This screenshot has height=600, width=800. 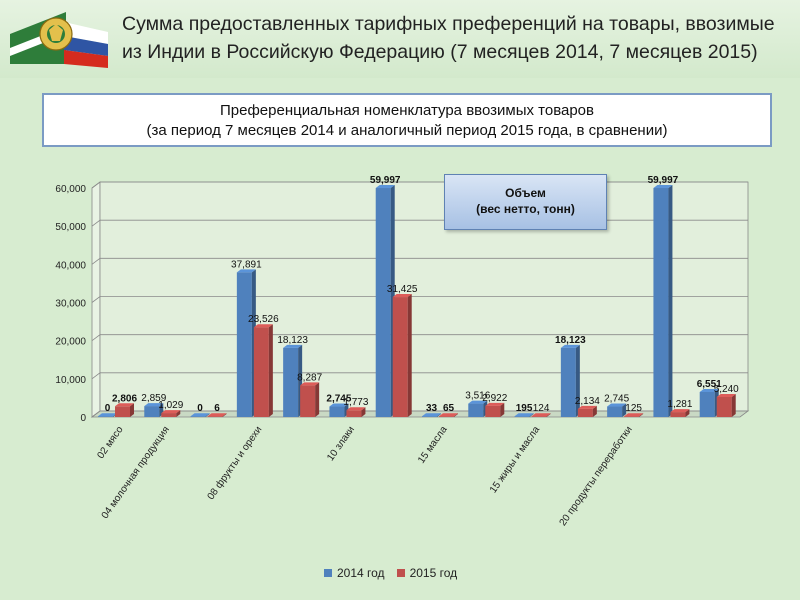 I want to click on x-category-label: 15 масла, so click(x=433, y=445).